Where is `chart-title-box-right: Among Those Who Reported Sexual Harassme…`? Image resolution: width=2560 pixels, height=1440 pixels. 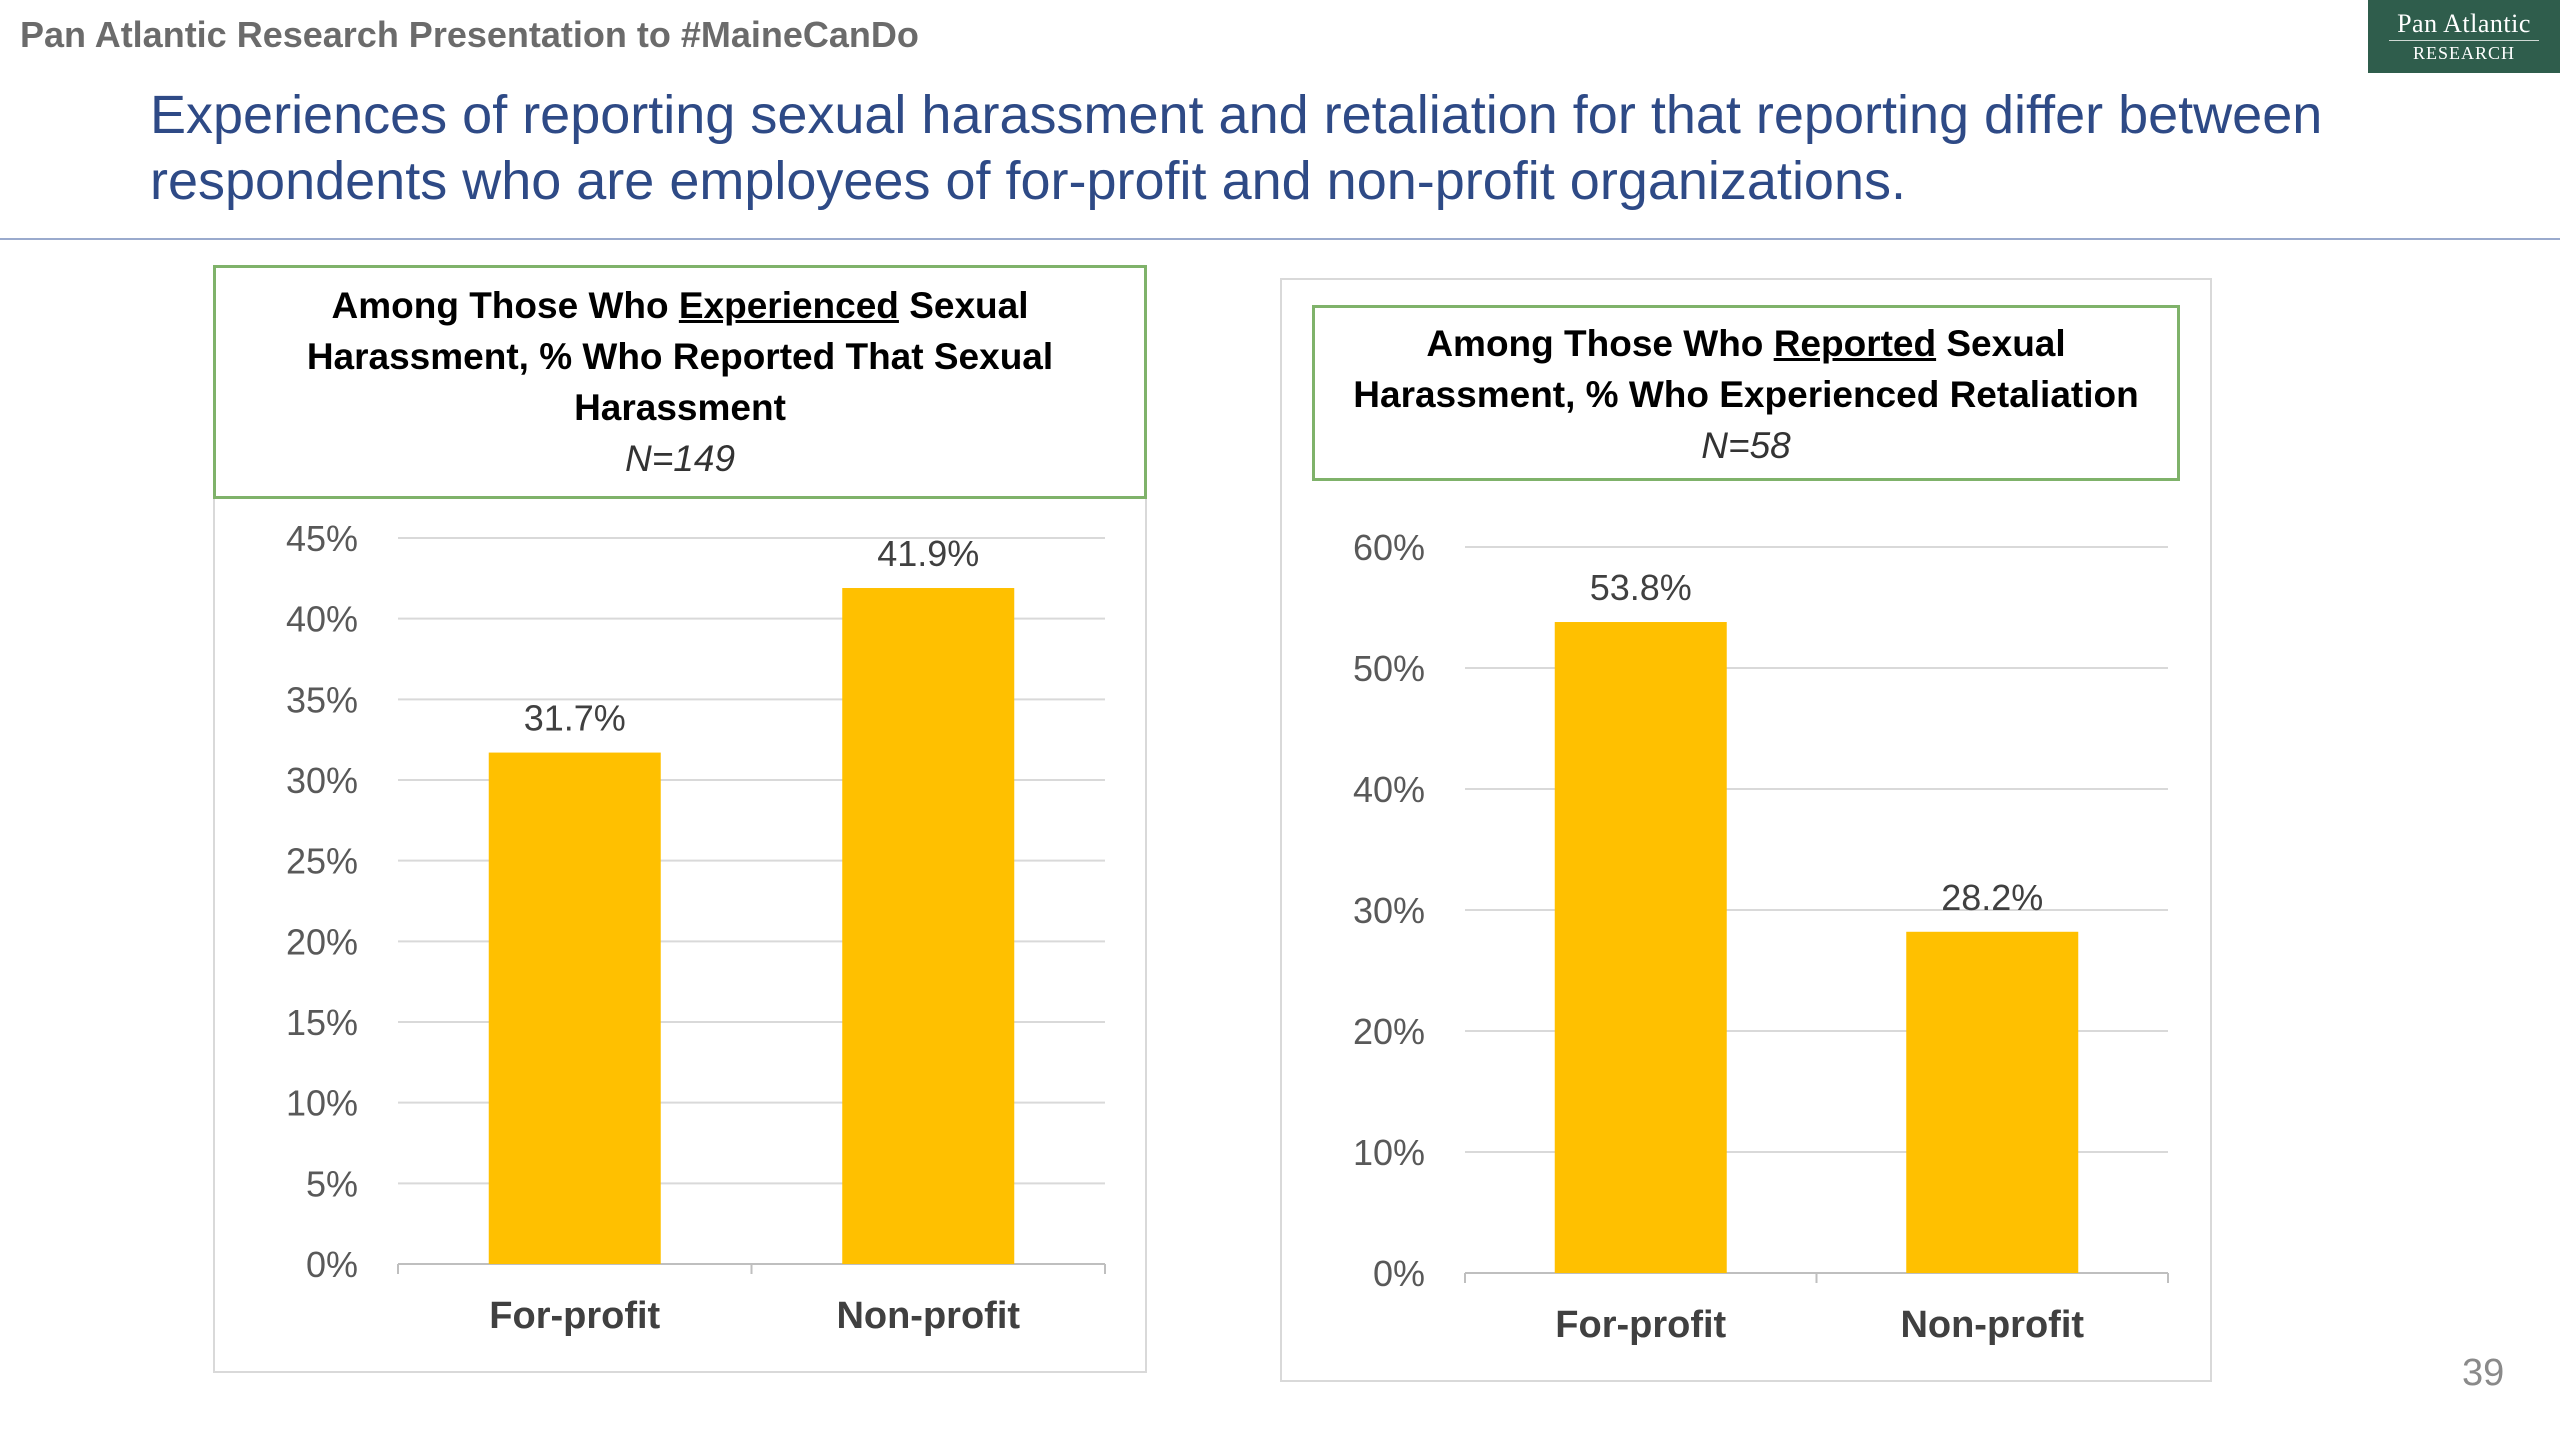 chart-title-box-right: Among Those Who Reported Sexual Harassme… is located at coordinates (1746, 393).